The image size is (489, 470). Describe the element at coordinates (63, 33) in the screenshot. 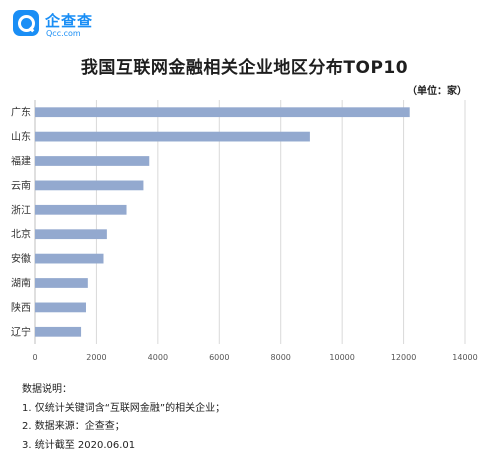

I see `brand-domain: Qcc.com` at that location.